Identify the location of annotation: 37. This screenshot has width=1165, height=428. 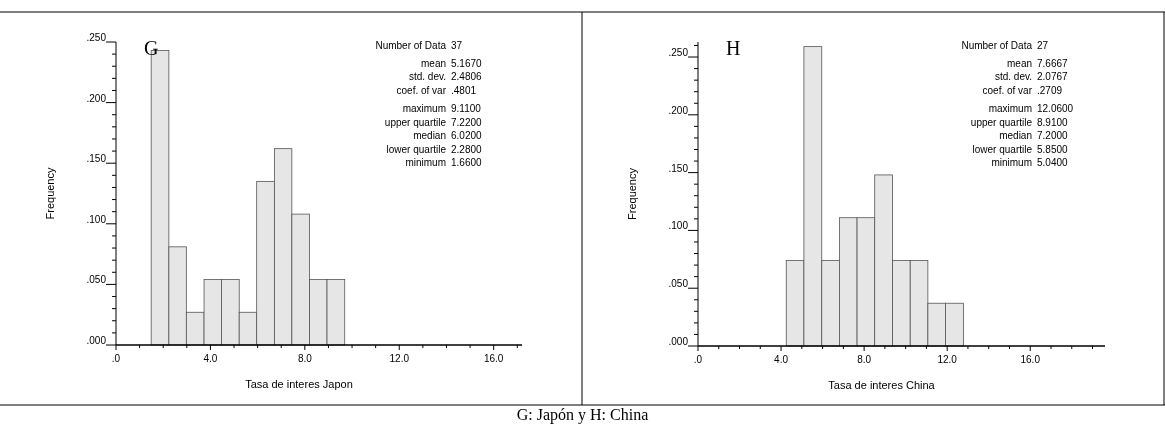
(457, 45).